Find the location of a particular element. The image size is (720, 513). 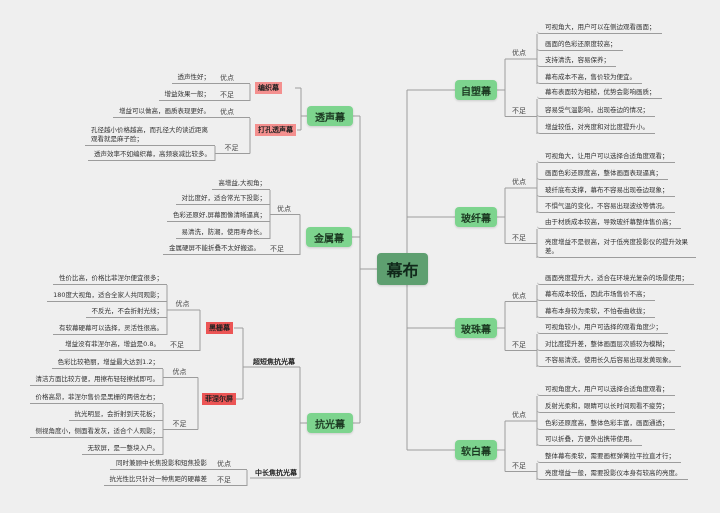

list-item: 幕布成本较低，因此市场售价不高； is located at coordinates (596, 295).